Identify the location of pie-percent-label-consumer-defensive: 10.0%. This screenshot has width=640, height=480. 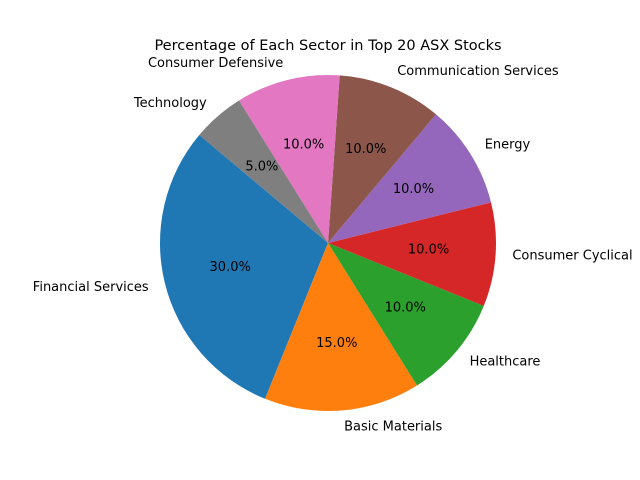
(303, 145).